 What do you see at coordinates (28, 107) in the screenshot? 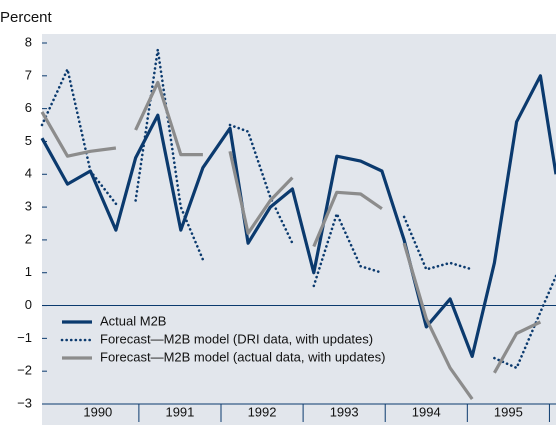
I see `y-tick-label: 6` at bounding box center [28, 107].